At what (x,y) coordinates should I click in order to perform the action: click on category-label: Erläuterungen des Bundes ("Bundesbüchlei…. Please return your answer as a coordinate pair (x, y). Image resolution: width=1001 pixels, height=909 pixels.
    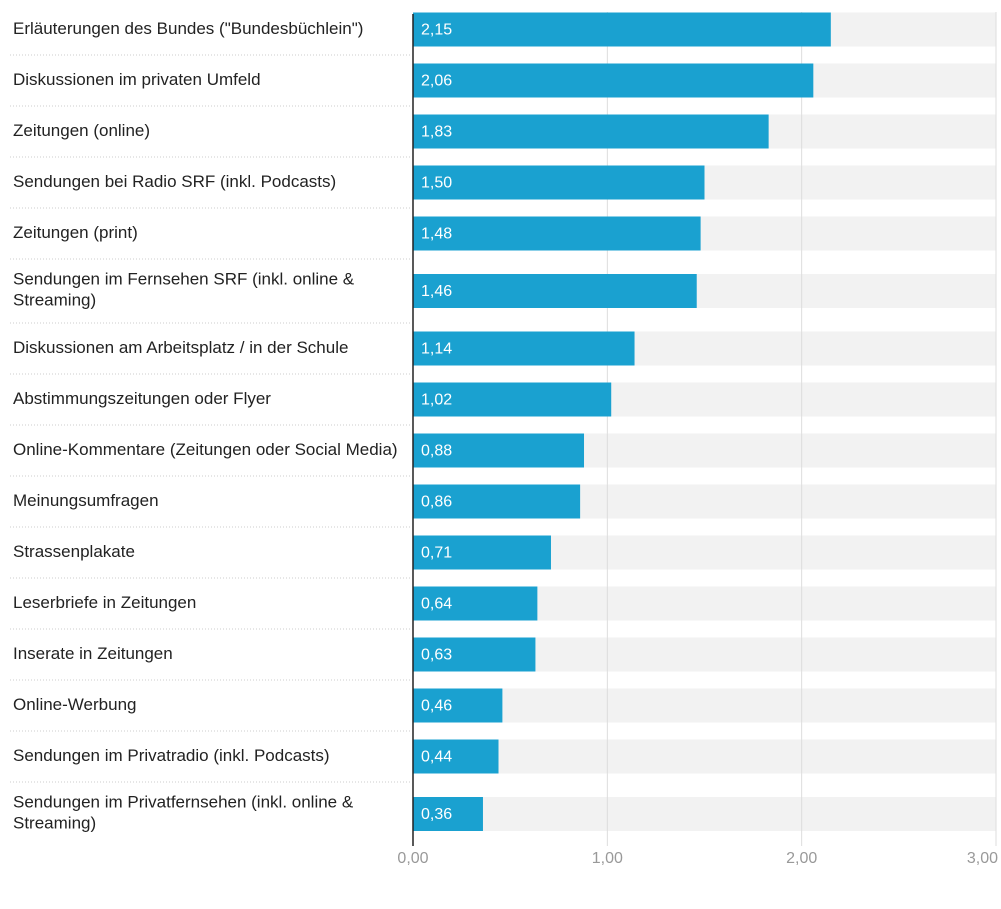
    Looking at the image, I should click on (188, 28).